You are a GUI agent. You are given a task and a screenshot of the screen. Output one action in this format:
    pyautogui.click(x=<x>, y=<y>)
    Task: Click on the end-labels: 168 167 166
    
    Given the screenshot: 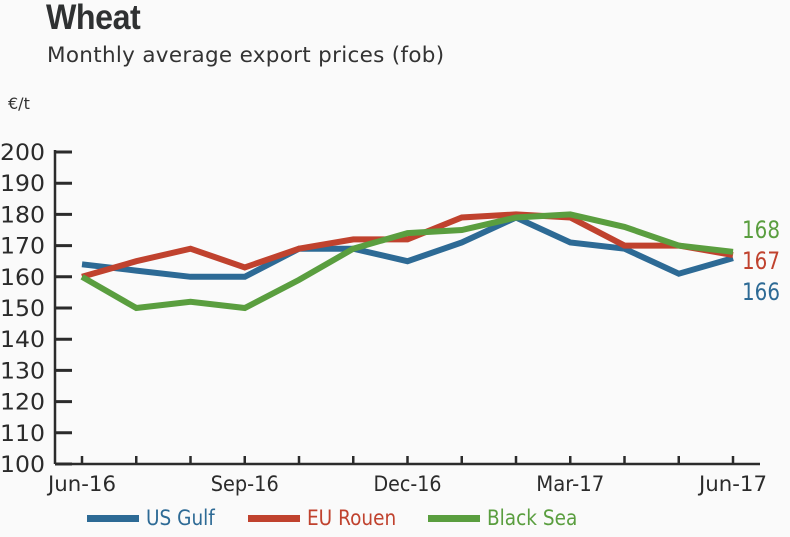 What is the action you would take?
    pyautogui.click(x=761, y=261)
    